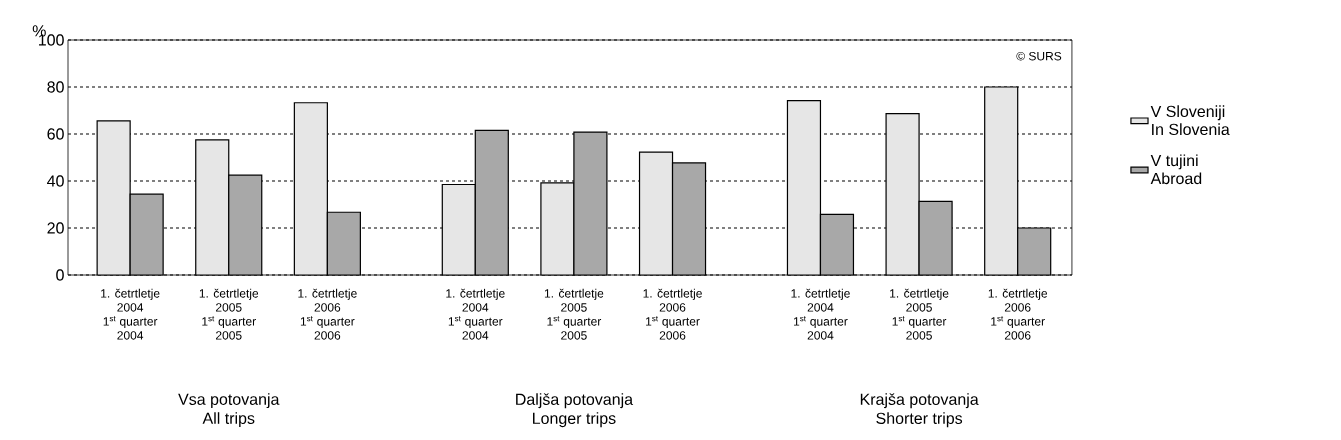  What do you see at coordinates (55, 87) in the screenshot?
I see `y-tick-label: 80` at bounding box center [55, 87].